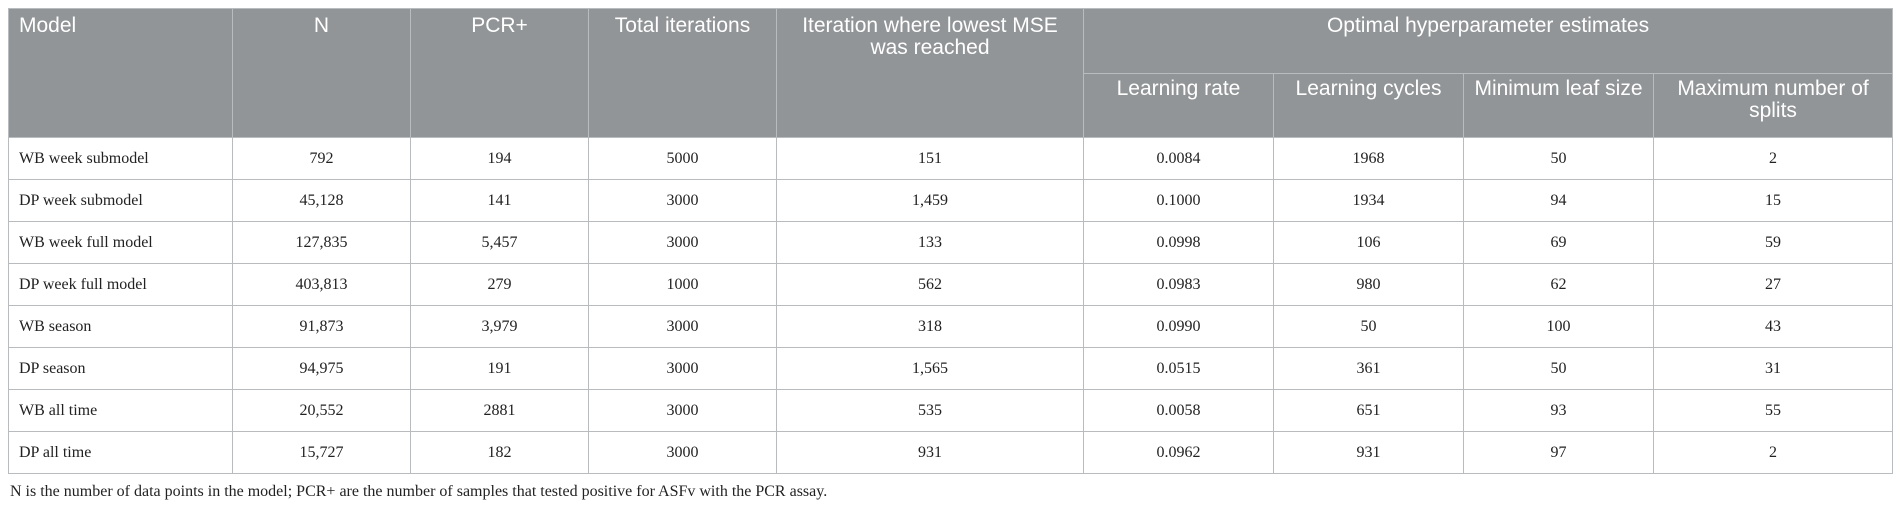 The height and width of the screenshot is (519, 1900). I want to click on cell-lr: 0.0990, so click(1178, 326).